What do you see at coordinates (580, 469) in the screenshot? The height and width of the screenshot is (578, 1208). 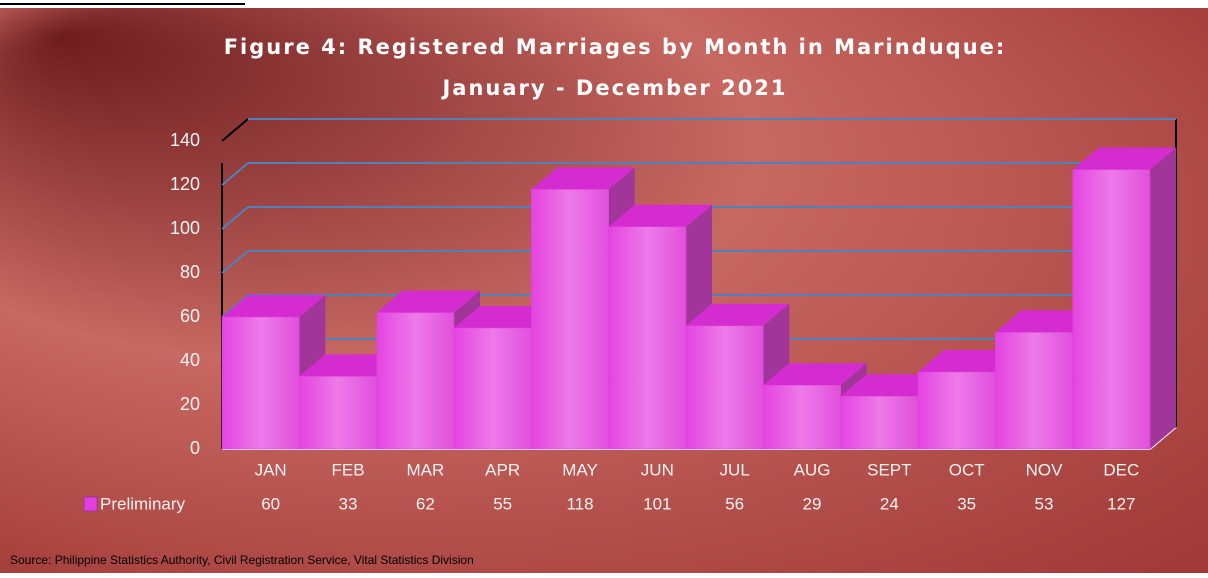 I see `x-tick-label: MAY` at bounding box center [580, 469].